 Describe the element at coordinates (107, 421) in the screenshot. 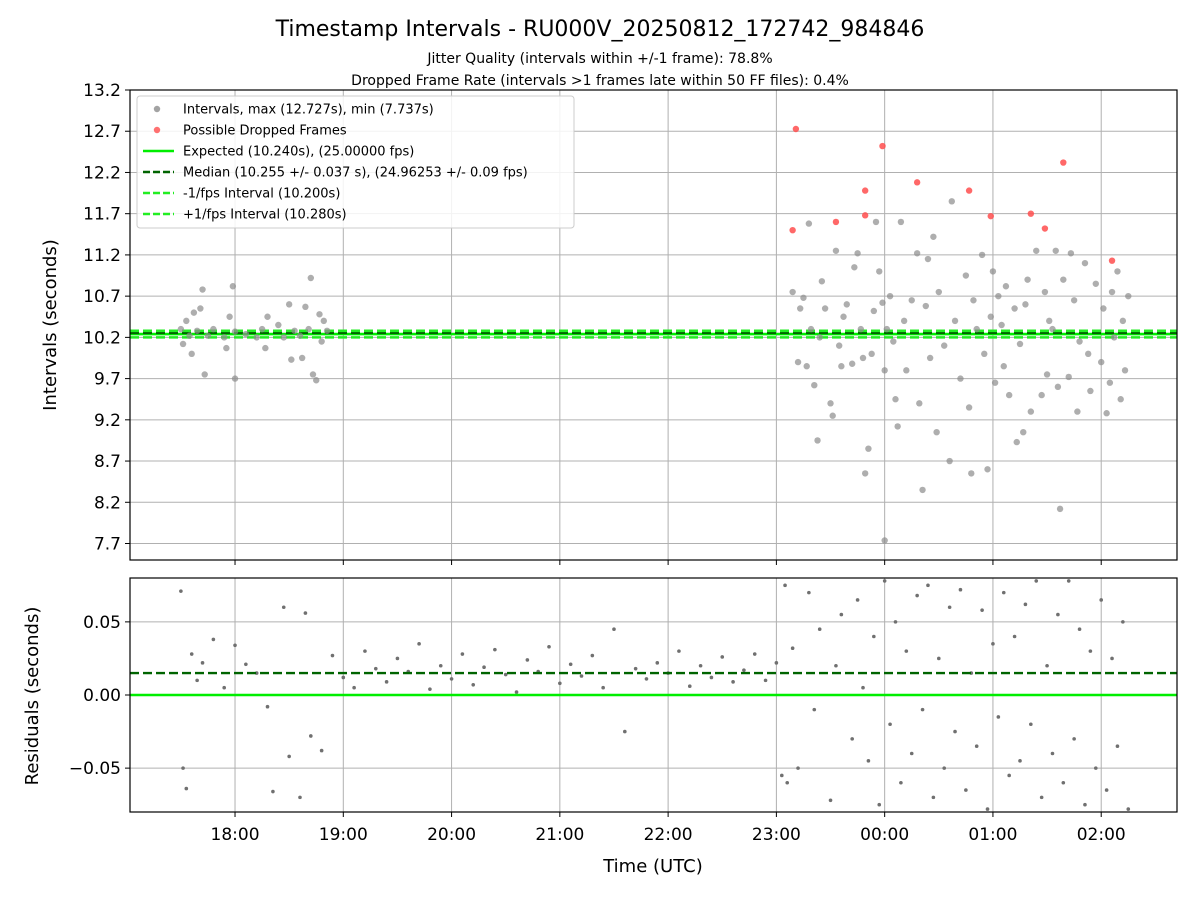

I see `intervals-y-tick-label: 9.2` at that location.